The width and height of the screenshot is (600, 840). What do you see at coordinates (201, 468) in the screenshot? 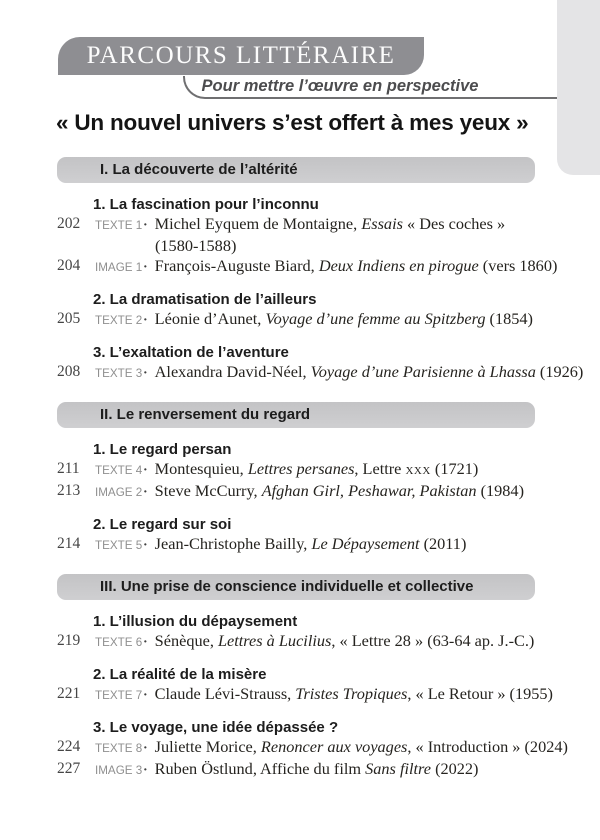
I see `entry-text: Montesquieu,` at bounding box center [201, 468].